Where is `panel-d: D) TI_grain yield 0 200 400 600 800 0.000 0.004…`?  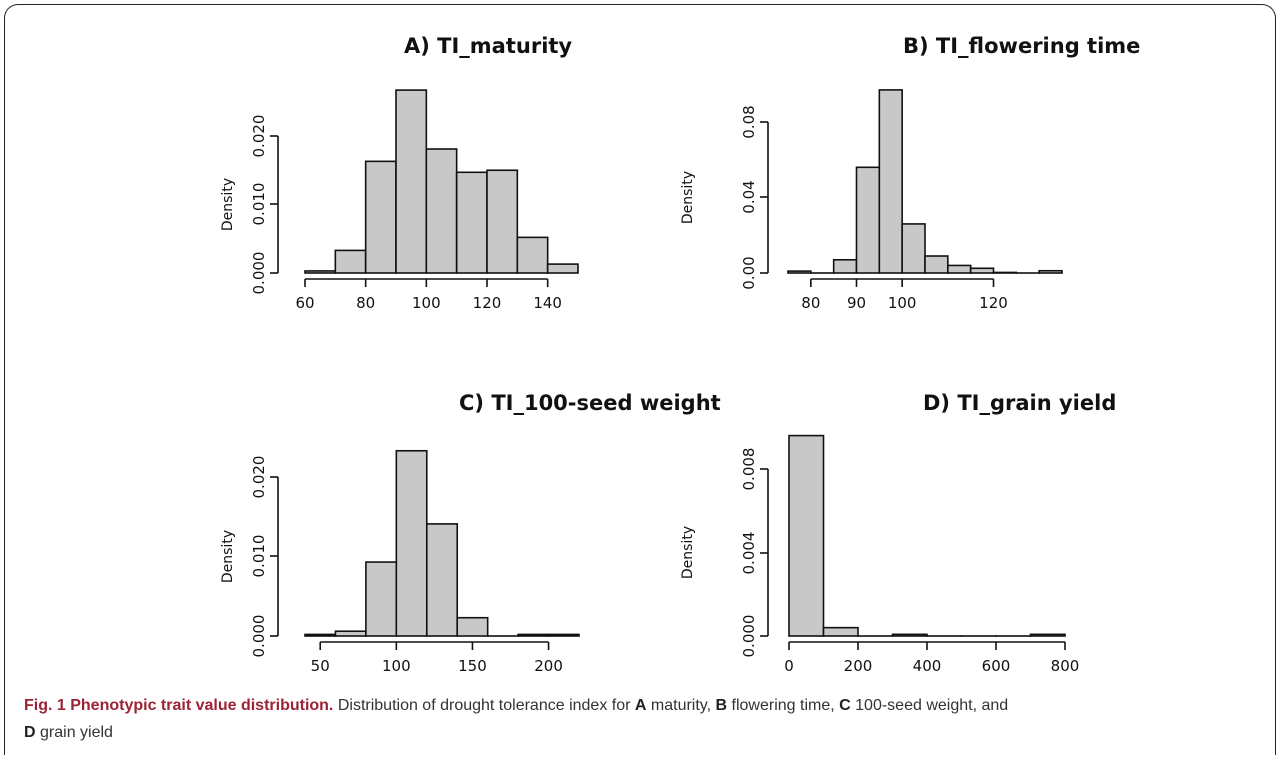
panel-d: D) TI_grain yield 0 200 400 600 800 0.000 0.004… is located at coordinates (898, 533).